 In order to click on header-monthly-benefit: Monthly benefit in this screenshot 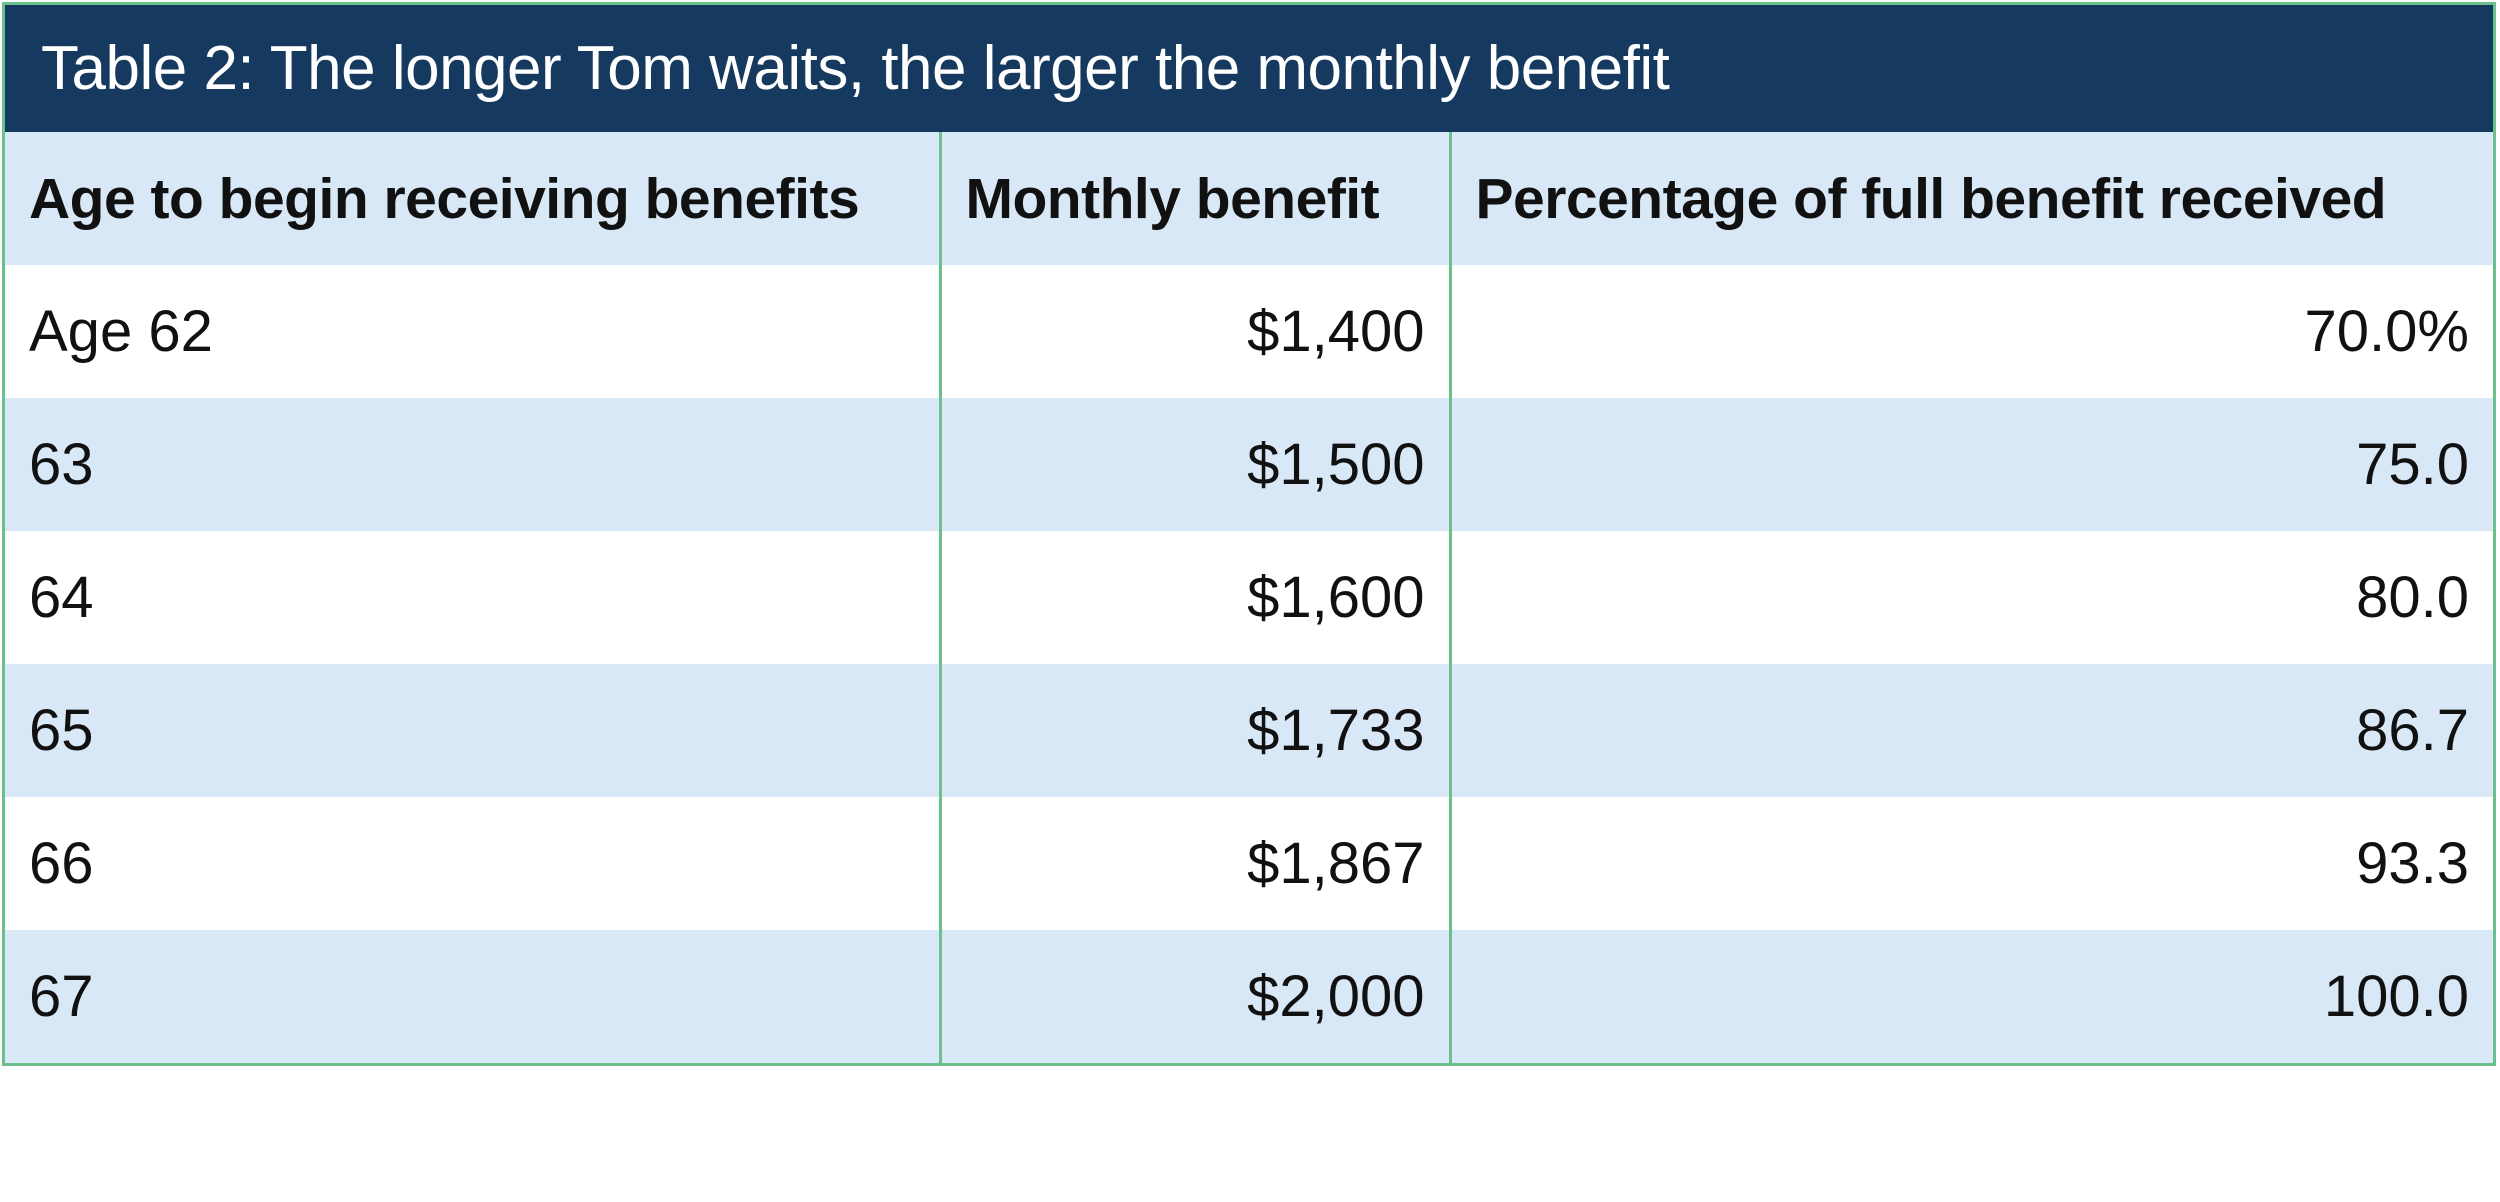, I will do `click(1194, 198)`.